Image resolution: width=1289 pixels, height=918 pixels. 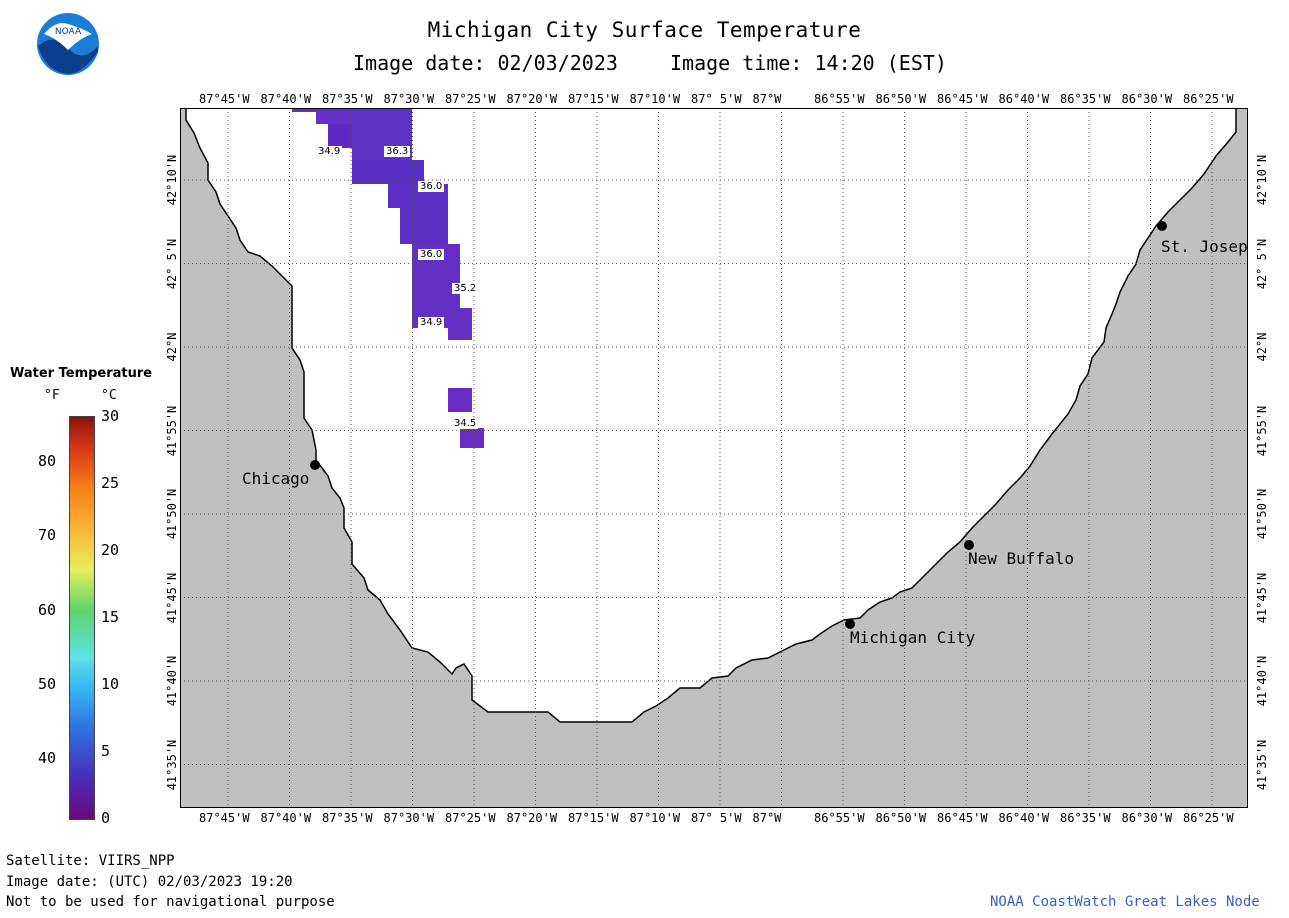 I want to click on footer-credit: NOAA CoastWatch Great Lakes Node, so click(x=1125, y=902).